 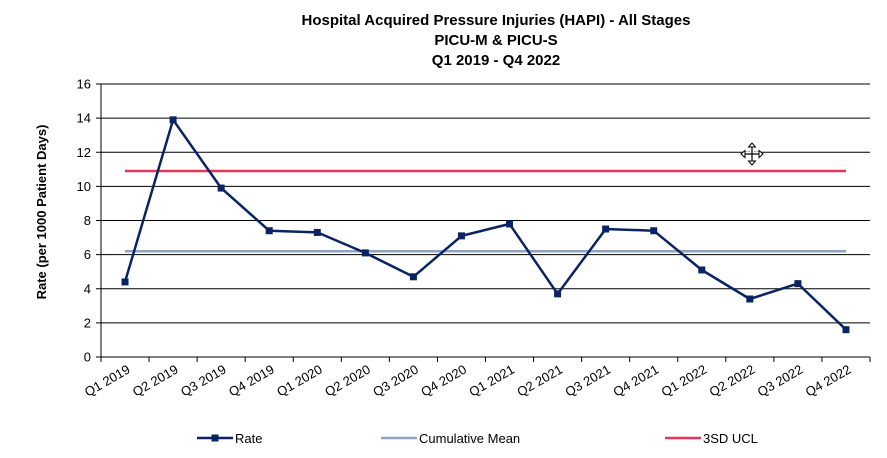 I want to click on y-tick-labels: 0 2 4 6 8 10 12 14 16, so click(x=84, y=221).